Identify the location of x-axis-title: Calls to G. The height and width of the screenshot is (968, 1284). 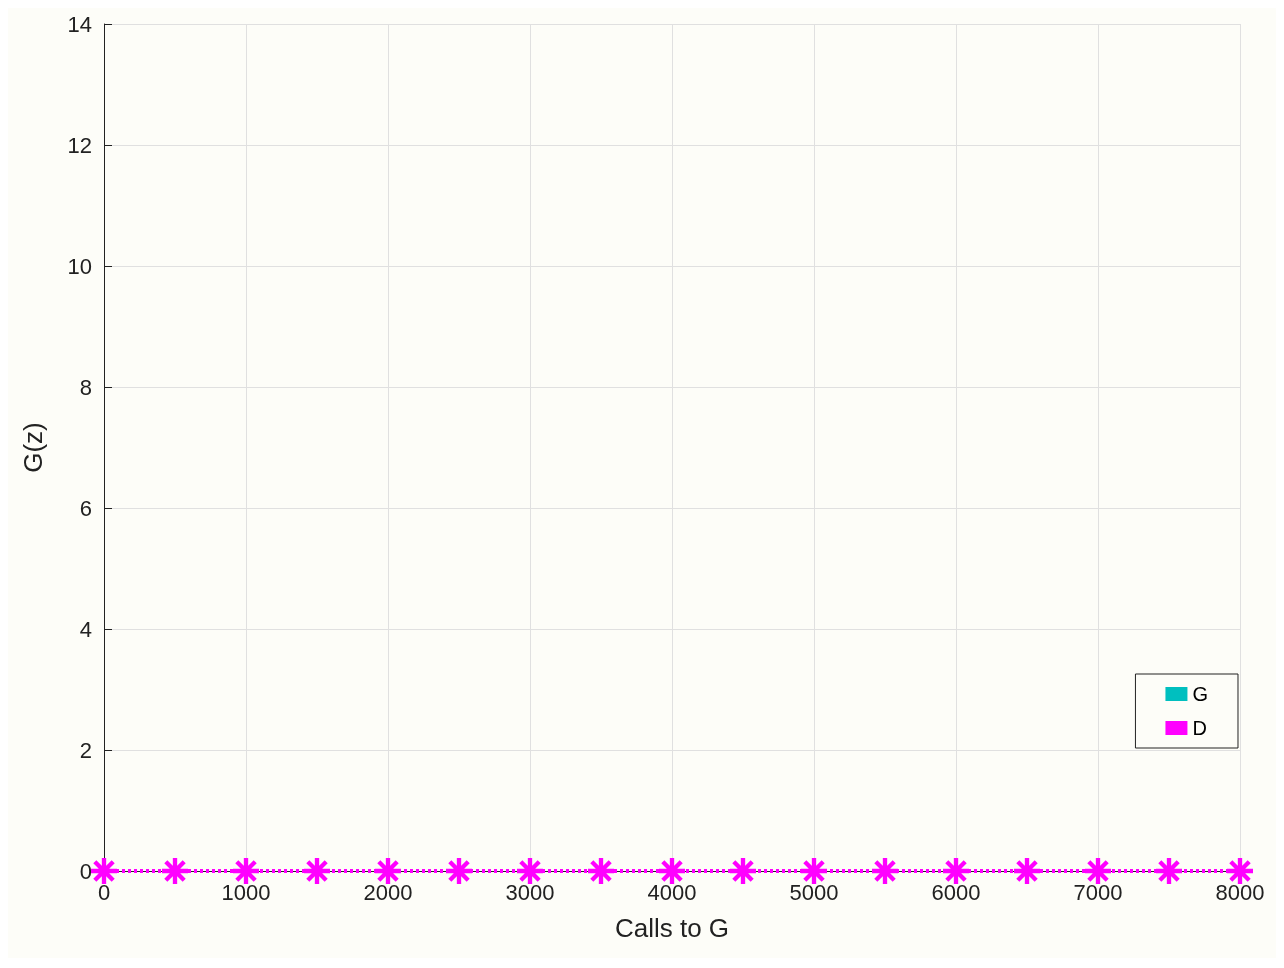
(672, 928).